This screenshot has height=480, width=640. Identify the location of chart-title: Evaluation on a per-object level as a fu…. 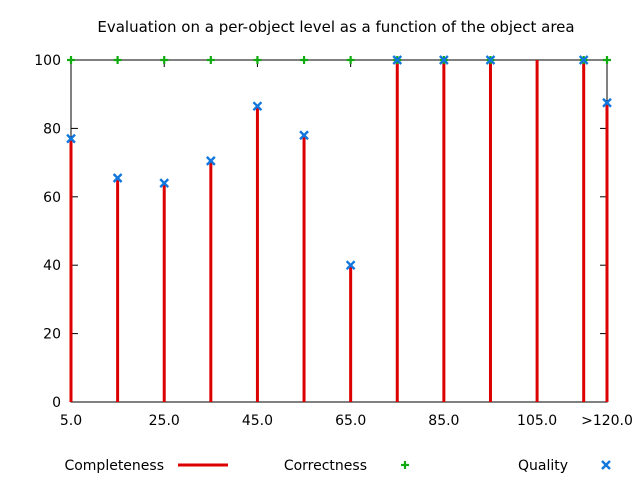
(335, 27).